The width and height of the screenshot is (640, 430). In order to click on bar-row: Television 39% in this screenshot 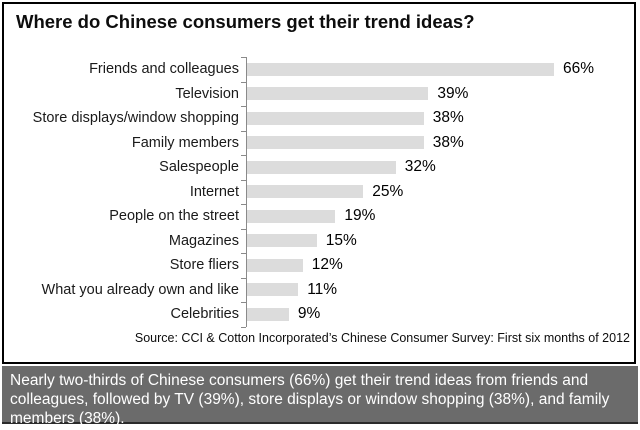, I will do `click(319, 93)`.